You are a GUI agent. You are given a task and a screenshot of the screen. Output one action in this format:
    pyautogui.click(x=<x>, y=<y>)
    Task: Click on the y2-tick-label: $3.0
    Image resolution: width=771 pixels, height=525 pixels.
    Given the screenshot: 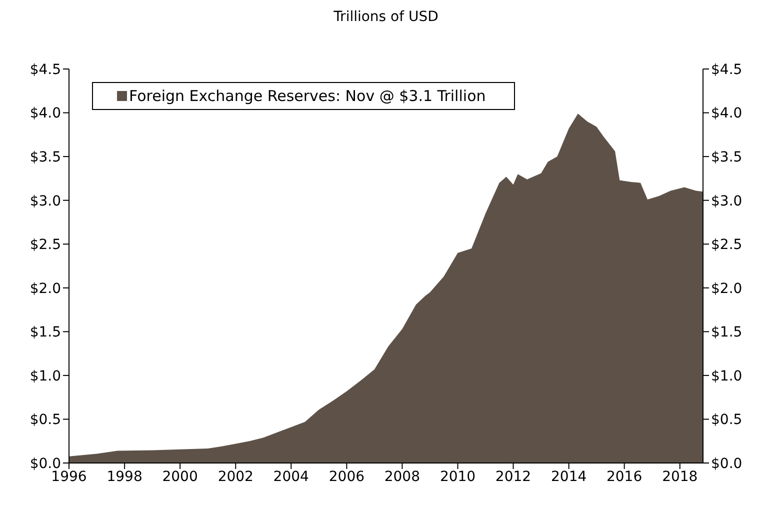 What is the action you would take?
    pyautogui.click(x=726, y=201)
    